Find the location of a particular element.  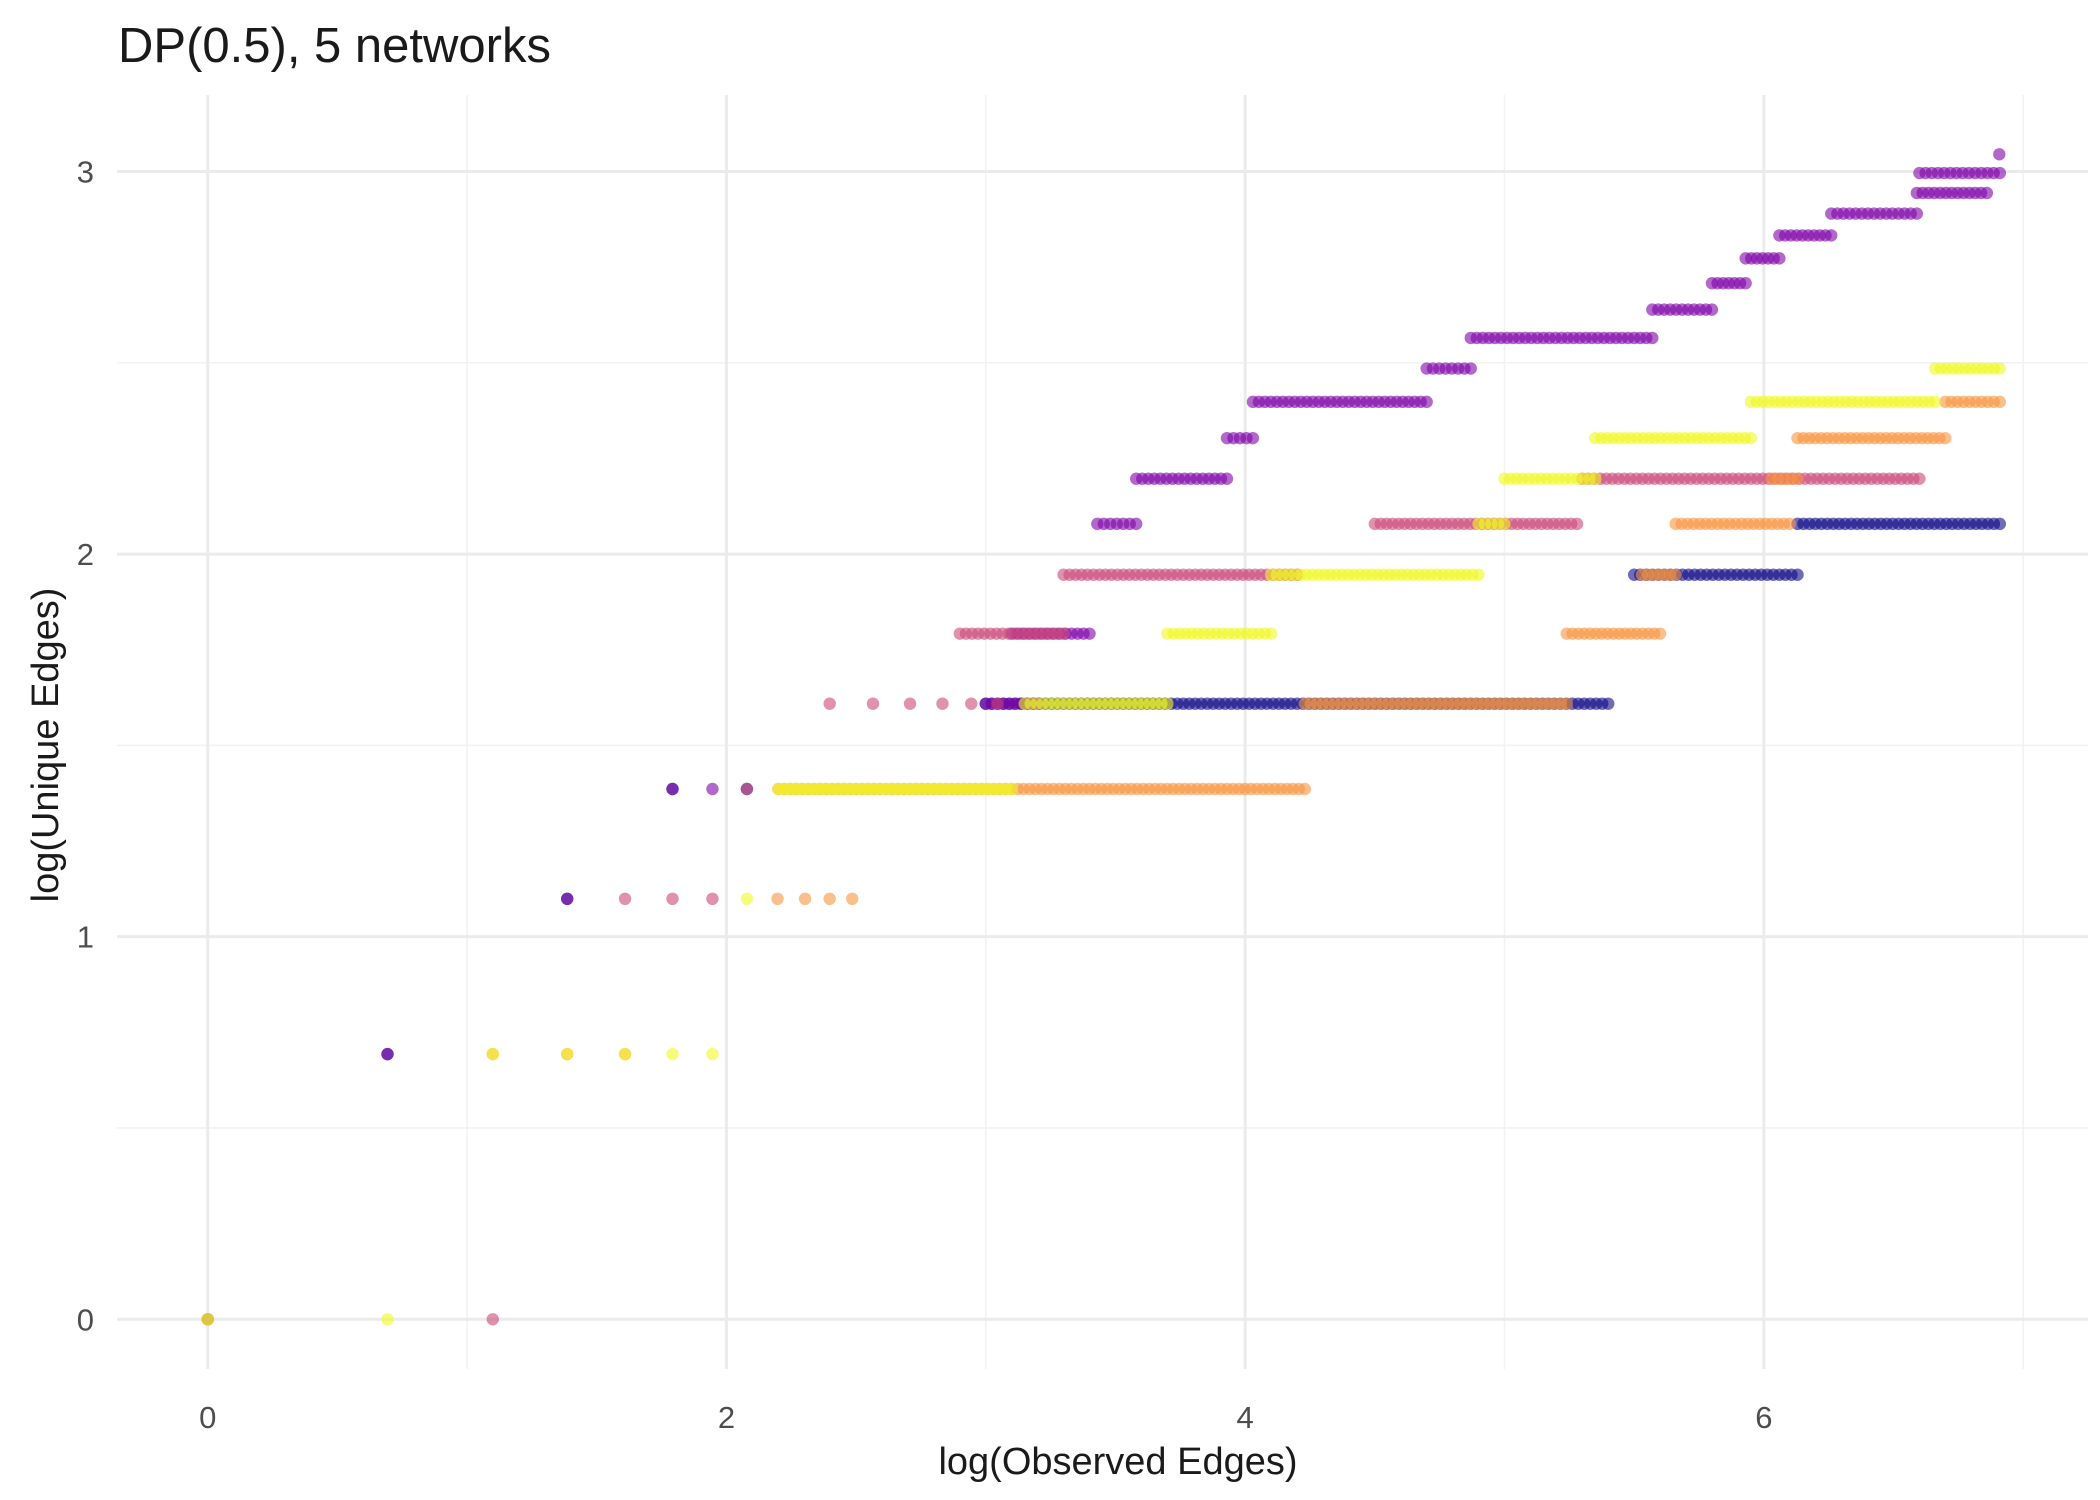

x-tick-label: 2 is located at coordinates (726, 1417).